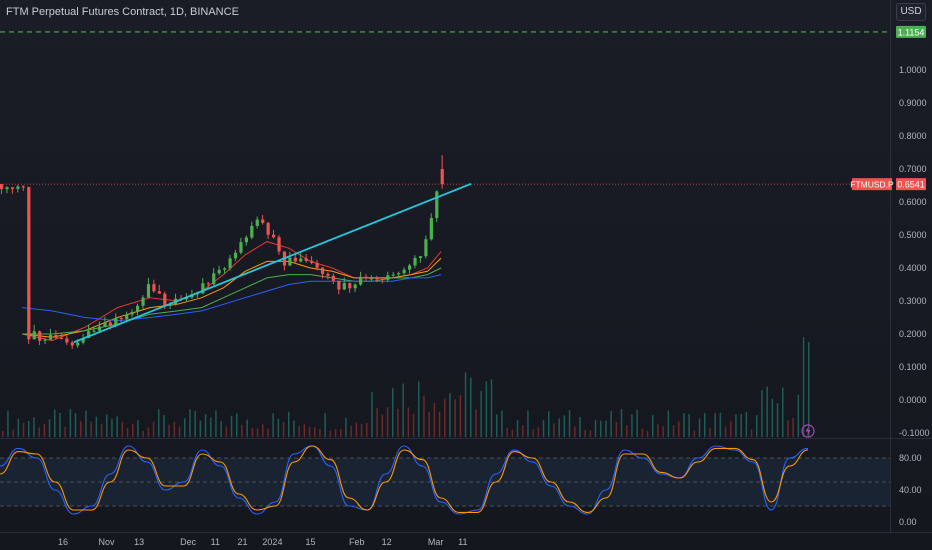  What do you see at coordinates (913, 235) in the screenshot?
I see `price-tick-label: 0.5000` at bounding box center [913, 235].